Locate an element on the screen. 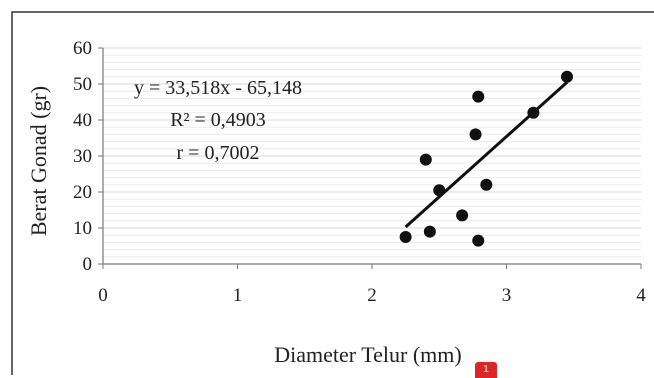  x-tick-labels: 0 1 2 3 4 is located at coordinates (372, 295).